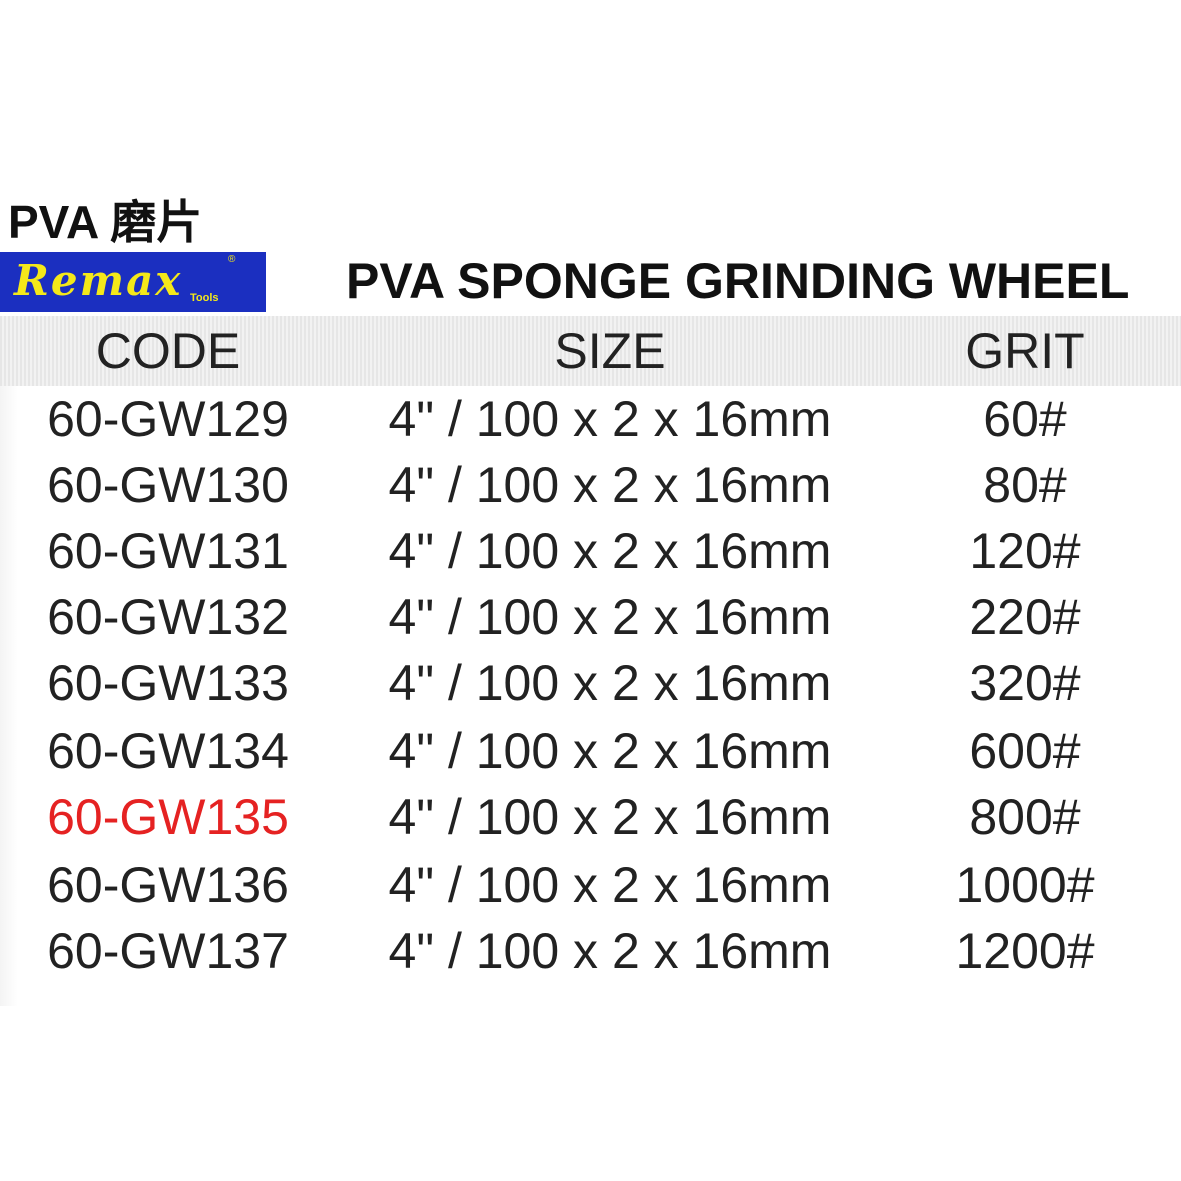 The height and width of the screenshot is (1181, 1181). I want to click on remax-logo: Remax ® Tools, so click(133, 282).